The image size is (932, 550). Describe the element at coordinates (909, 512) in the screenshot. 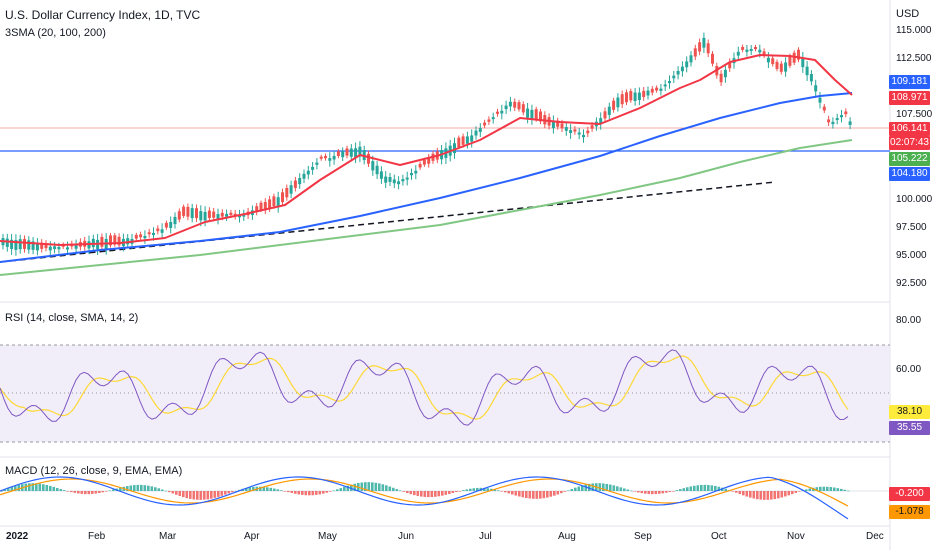

I see `macd-signal-badge: -1.078` at that location.